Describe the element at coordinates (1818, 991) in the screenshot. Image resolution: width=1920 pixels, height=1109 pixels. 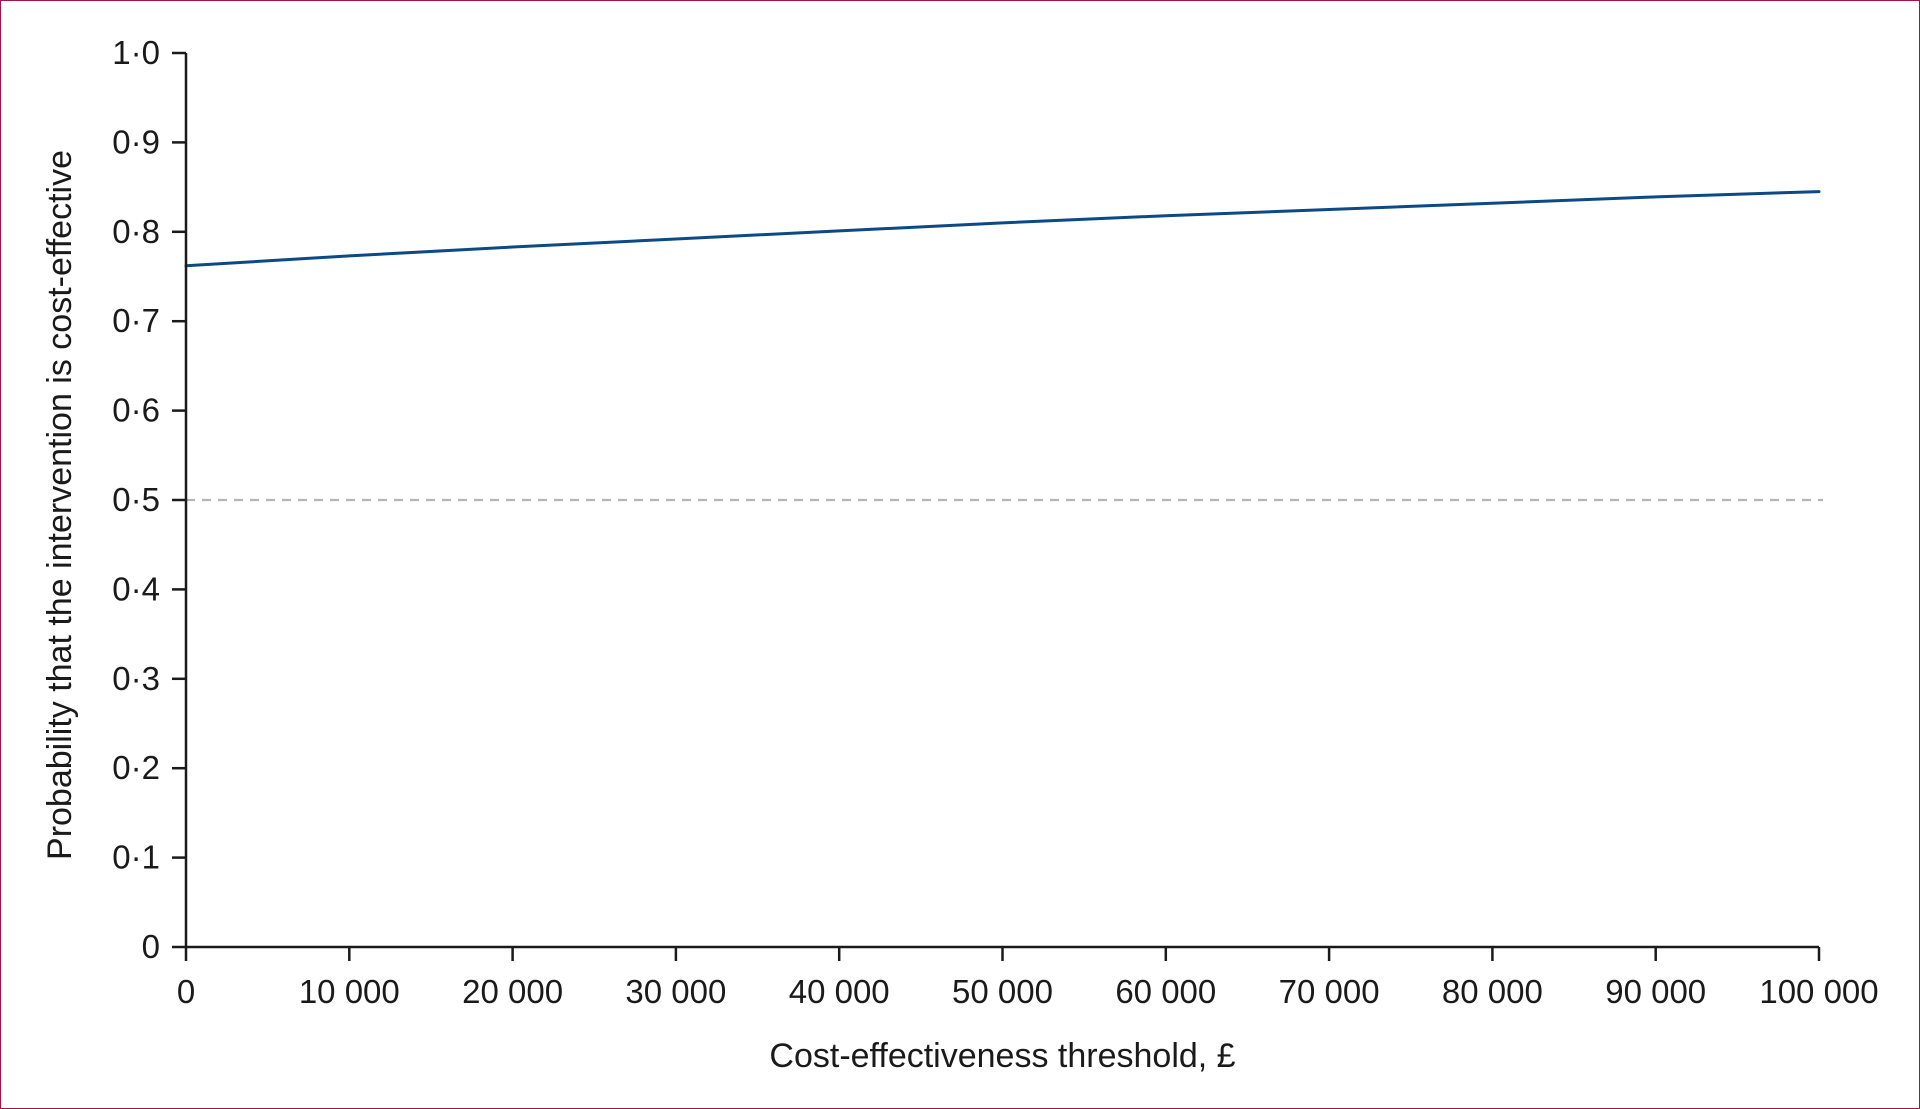
I see `x-tick-label: 100 000` at that location.